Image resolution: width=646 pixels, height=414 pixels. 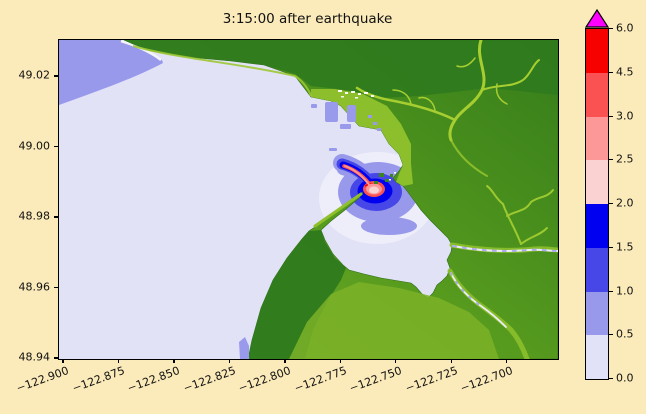 What do you see at coordinates (625, 247) in the screenshot?
I see `colorbar-tick-label: 1.5` at bounding box center [625, 247].